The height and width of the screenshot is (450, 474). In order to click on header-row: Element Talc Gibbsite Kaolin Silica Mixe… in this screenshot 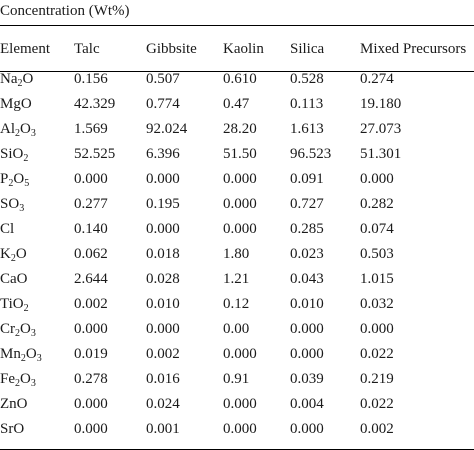, I will do `click(237, 49)`.